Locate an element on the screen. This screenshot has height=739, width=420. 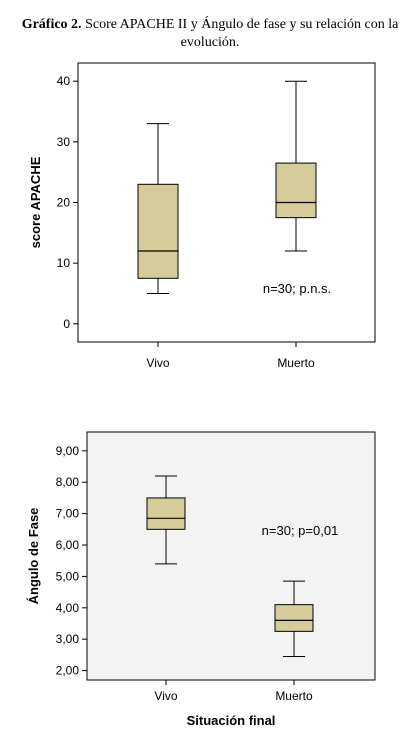
y-tick-label: 4,00 is located at coordinates (68, 608).